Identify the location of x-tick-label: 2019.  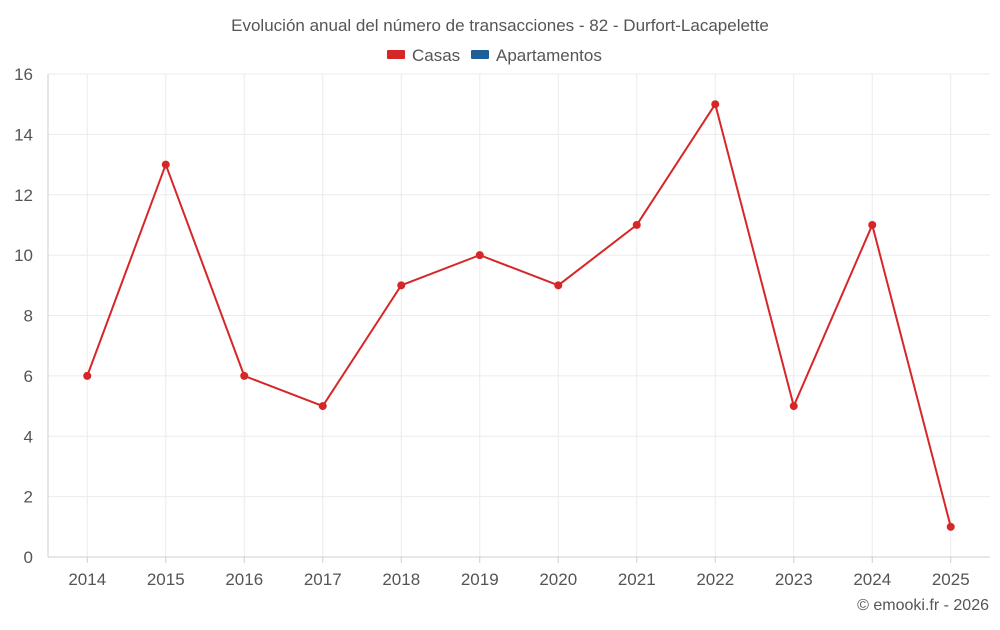
(480, 579).